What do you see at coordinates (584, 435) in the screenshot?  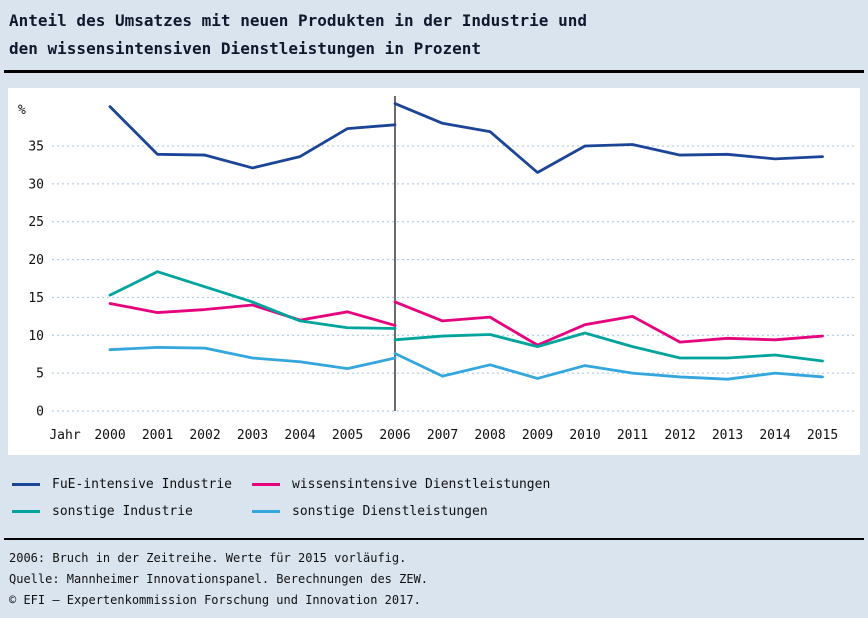 I see `x-tick-label: 2010` at bounding box center [584, 435].